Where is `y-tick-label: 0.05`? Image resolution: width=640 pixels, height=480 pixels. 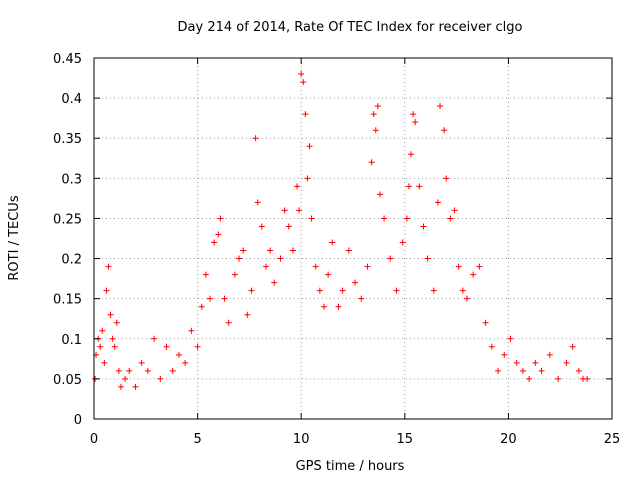 y-tick-label: 0.05 is located at coordinates (67, 380).